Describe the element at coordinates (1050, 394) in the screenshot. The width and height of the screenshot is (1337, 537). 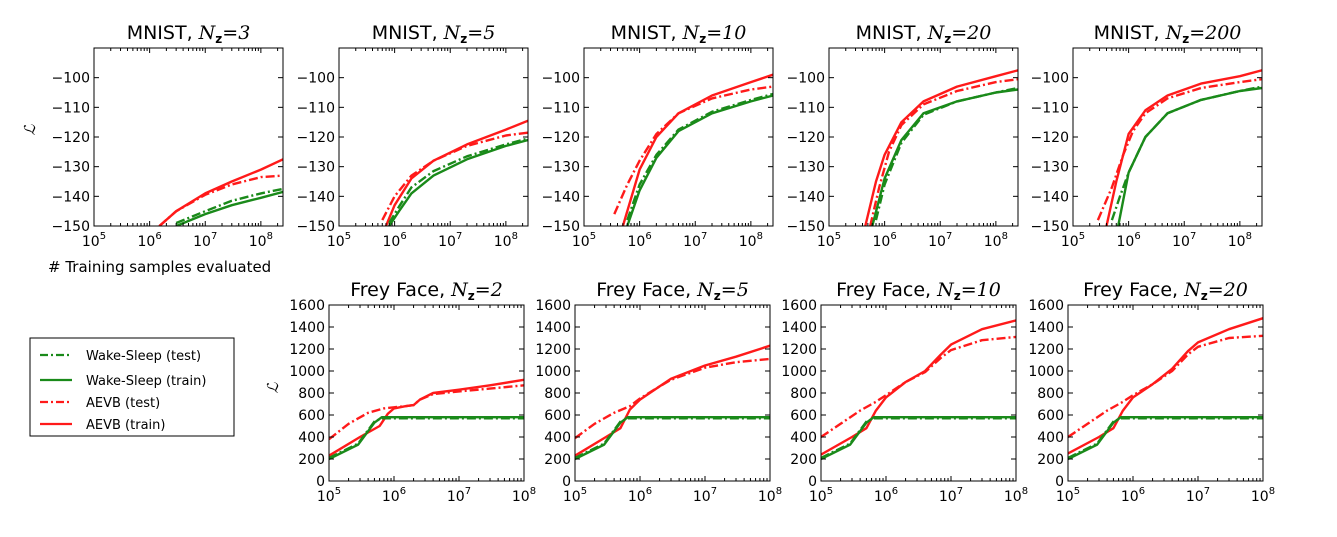
I see `y-tick-label: 800` at that location.